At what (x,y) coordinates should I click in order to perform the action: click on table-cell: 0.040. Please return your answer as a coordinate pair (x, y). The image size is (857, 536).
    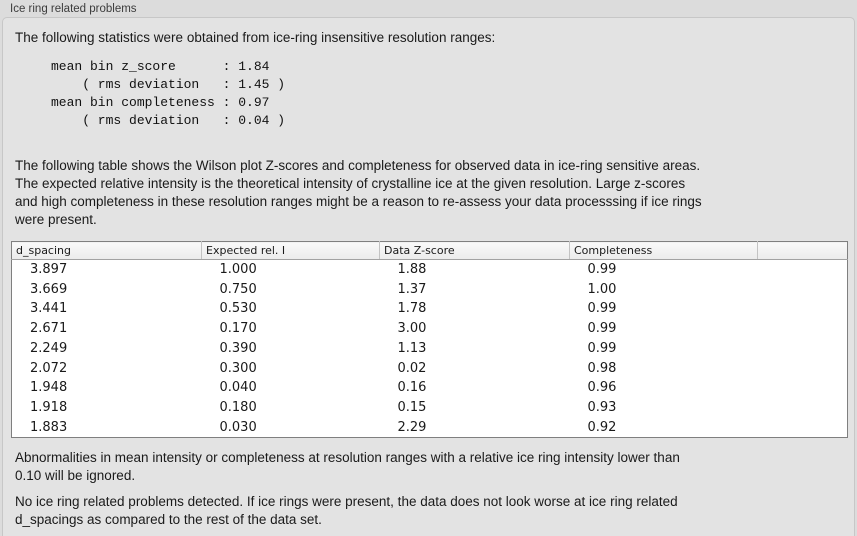
    Looking at the image, I should click on (290, 388).